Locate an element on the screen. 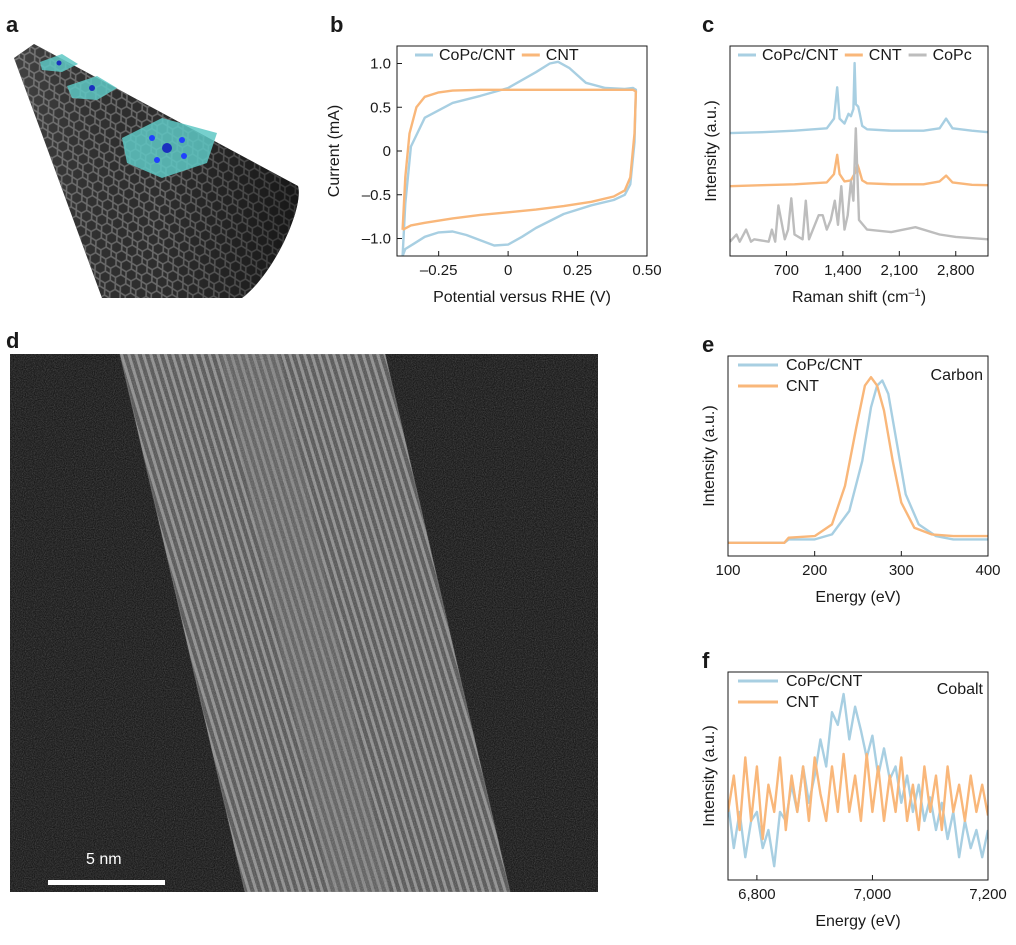 The height and width of the screenshot is (945, 1016). panel-letter-d: d is located at coordinates (13, 340).